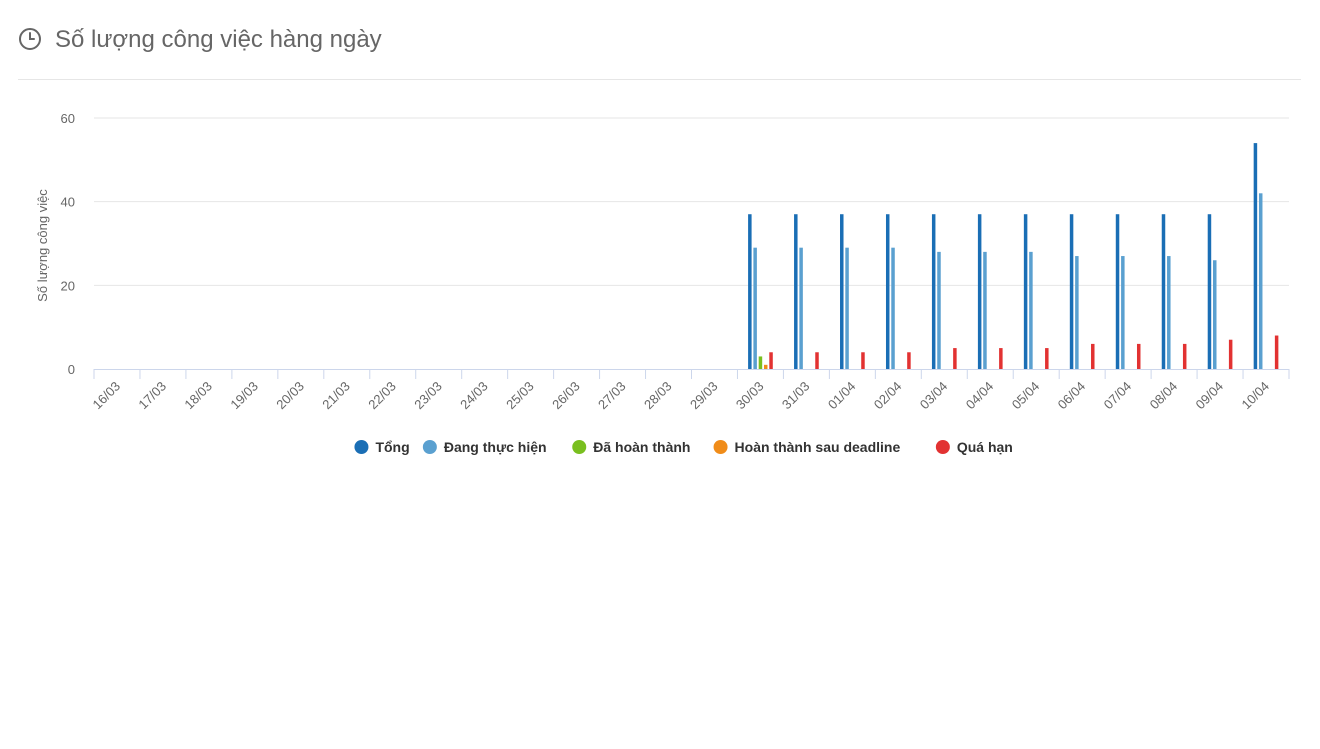  What do you see at coordinates (658, 396) in the screenshot?
I see `x-tick-label: 28/03` at bounding box center [658, 396].